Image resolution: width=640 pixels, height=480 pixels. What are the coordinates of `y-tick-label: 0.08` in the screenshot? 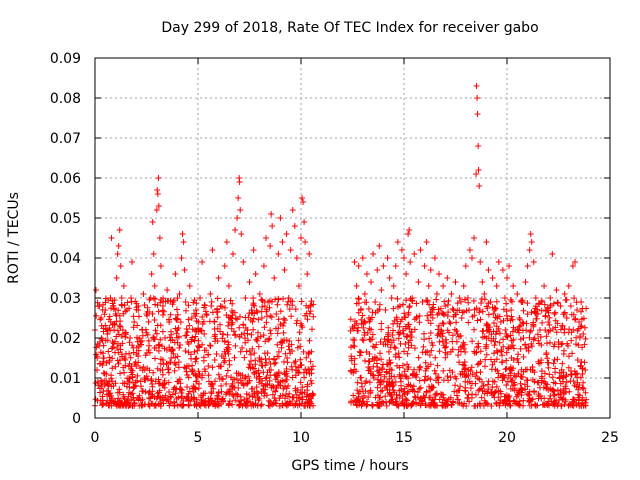 It's located at (65, 99).